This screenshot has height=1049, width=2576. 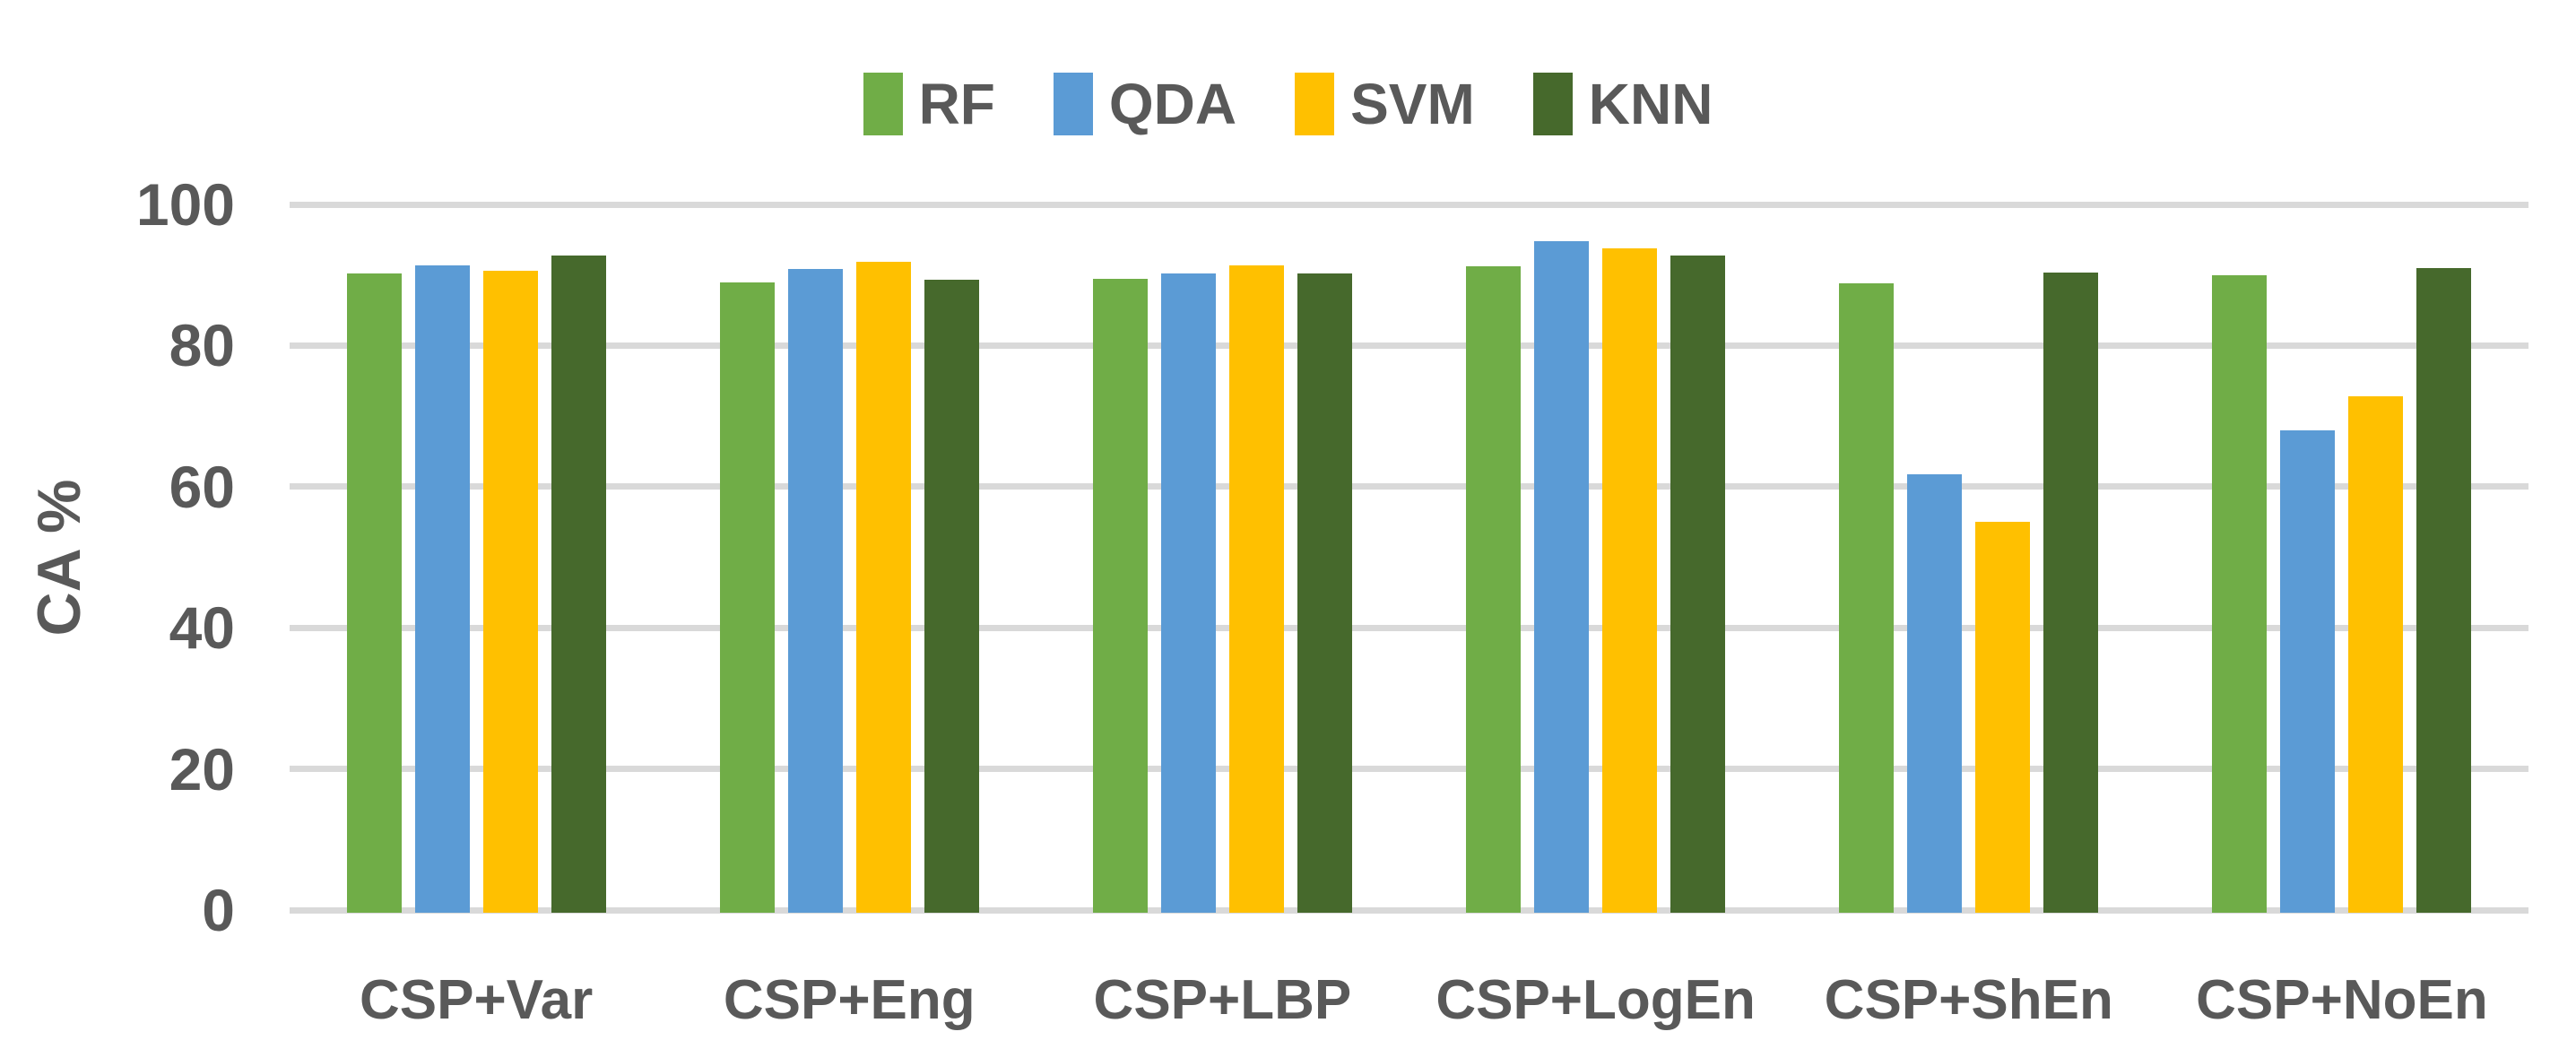 I want to click on legend-item-rf: RF, so click(x=929, y=104).